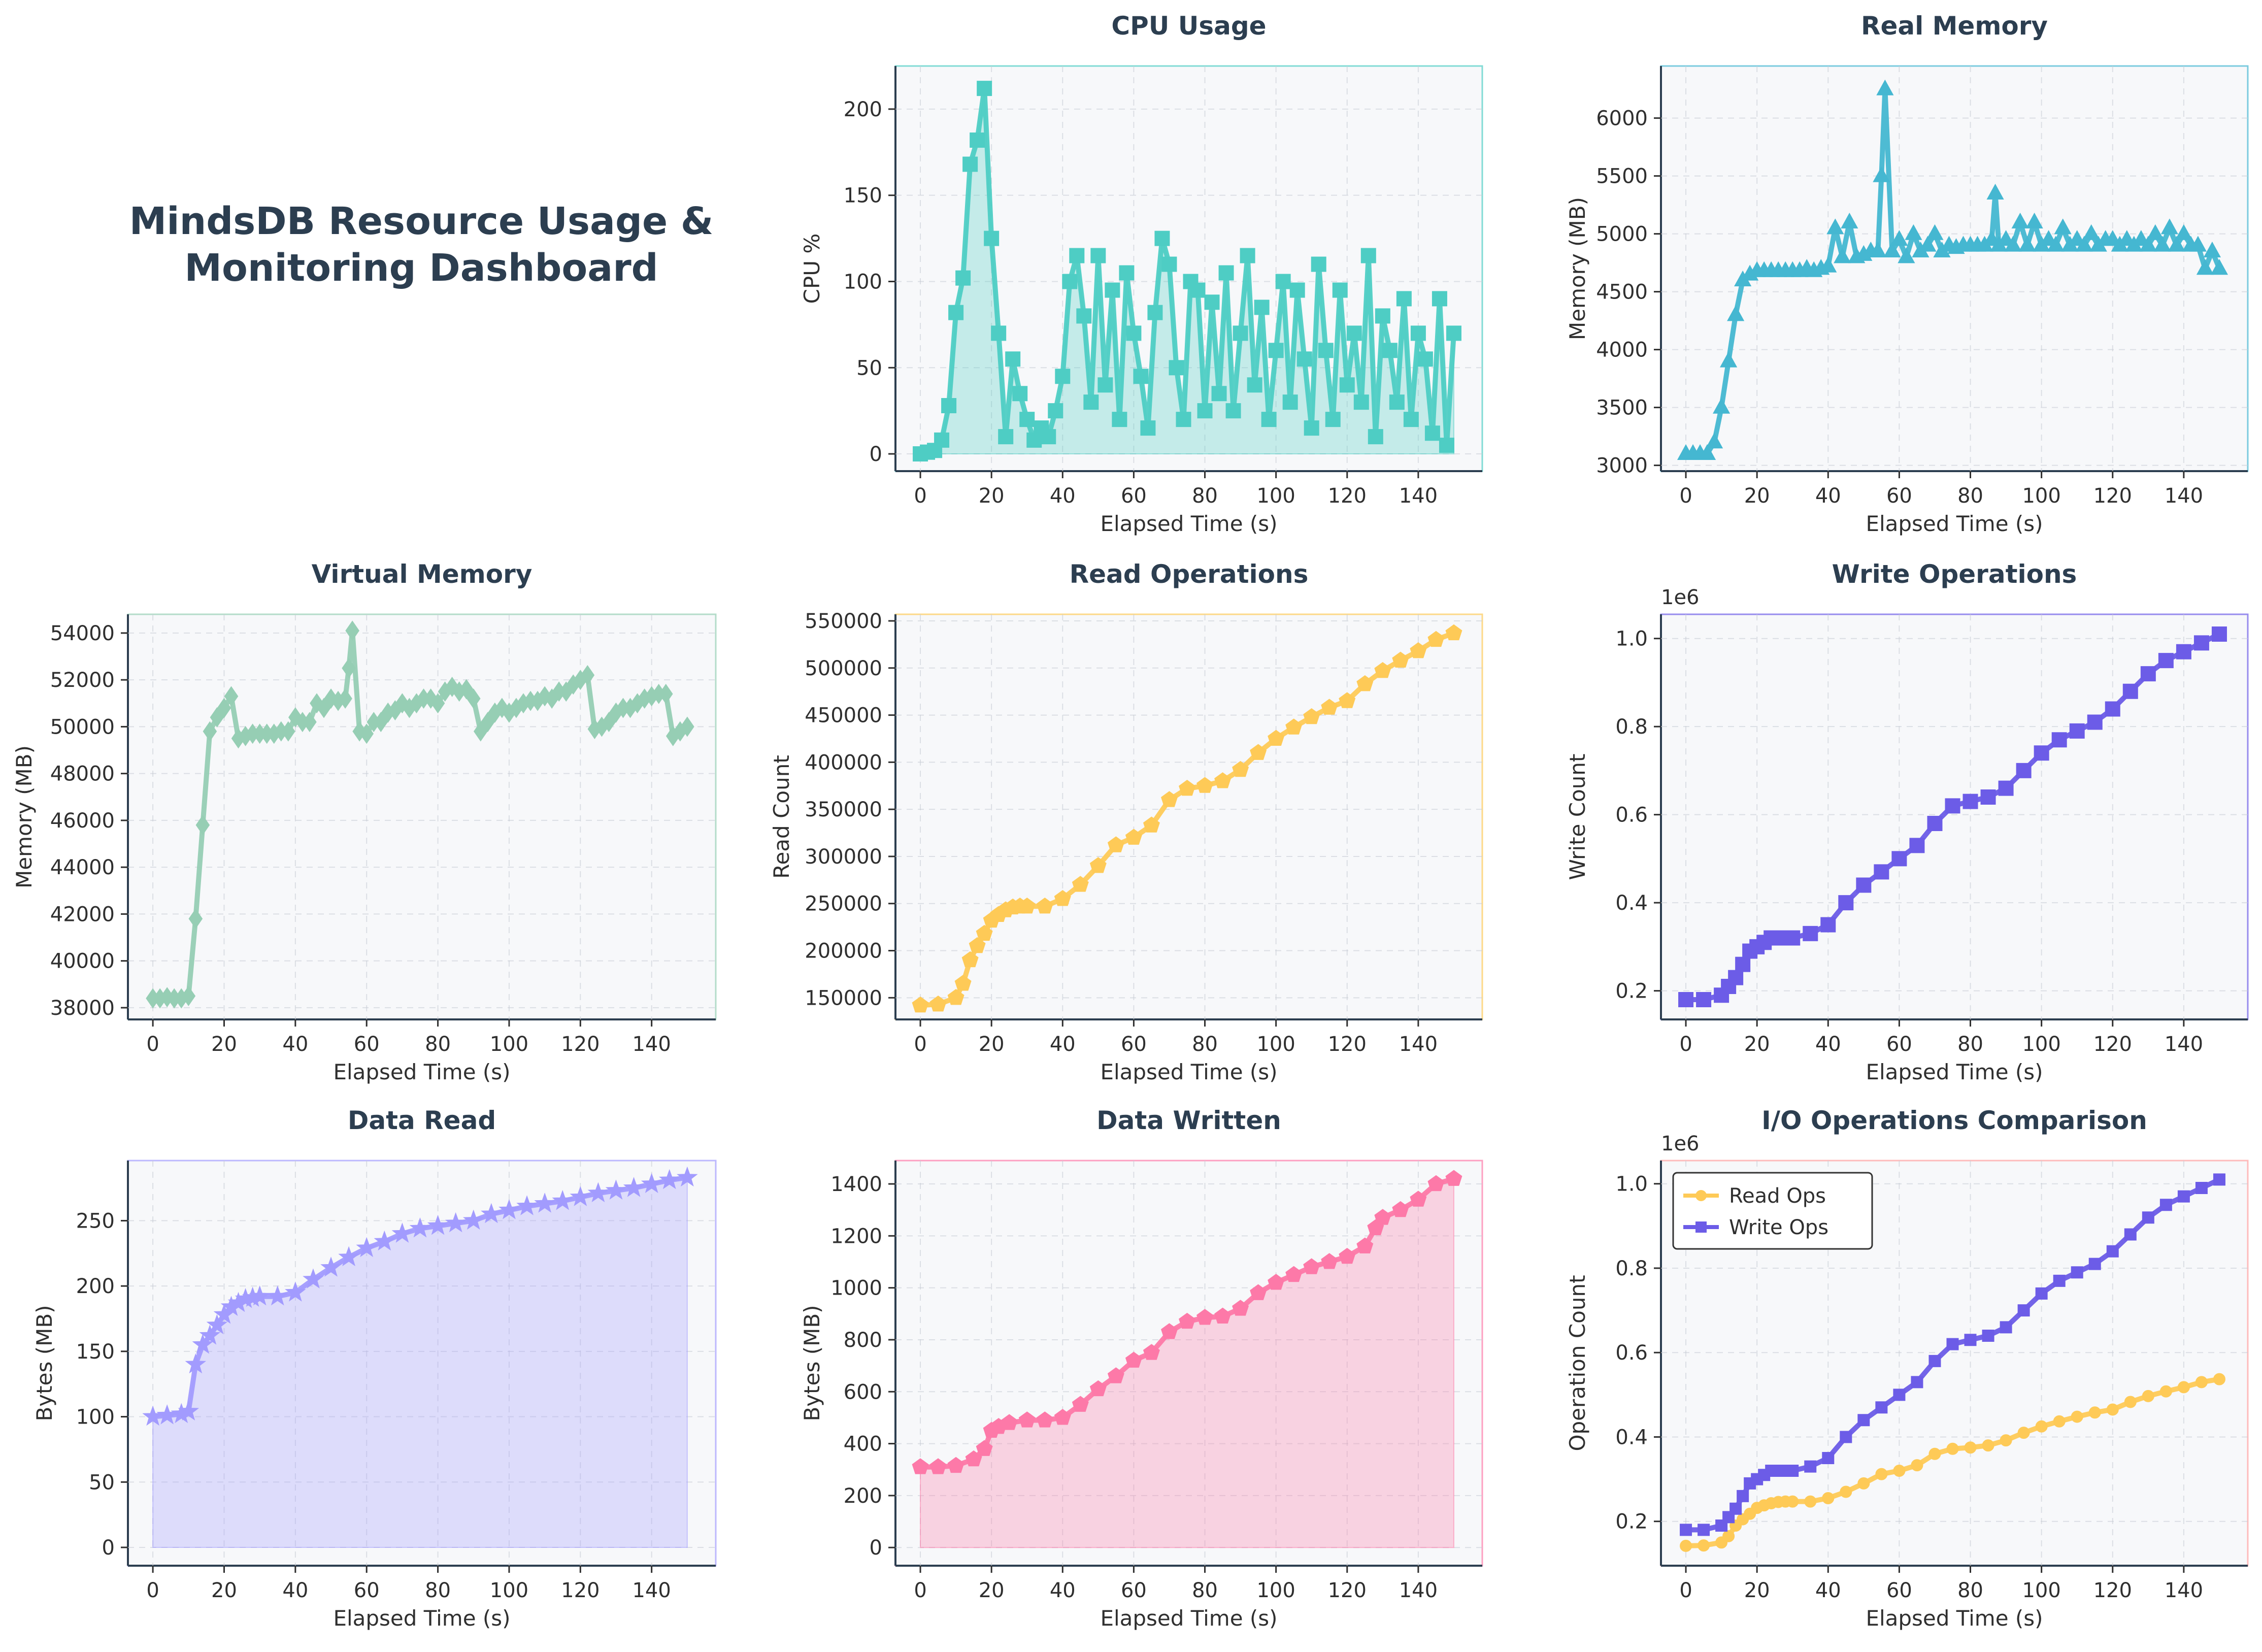  I want to click on series-readops, so click(1187, 818).